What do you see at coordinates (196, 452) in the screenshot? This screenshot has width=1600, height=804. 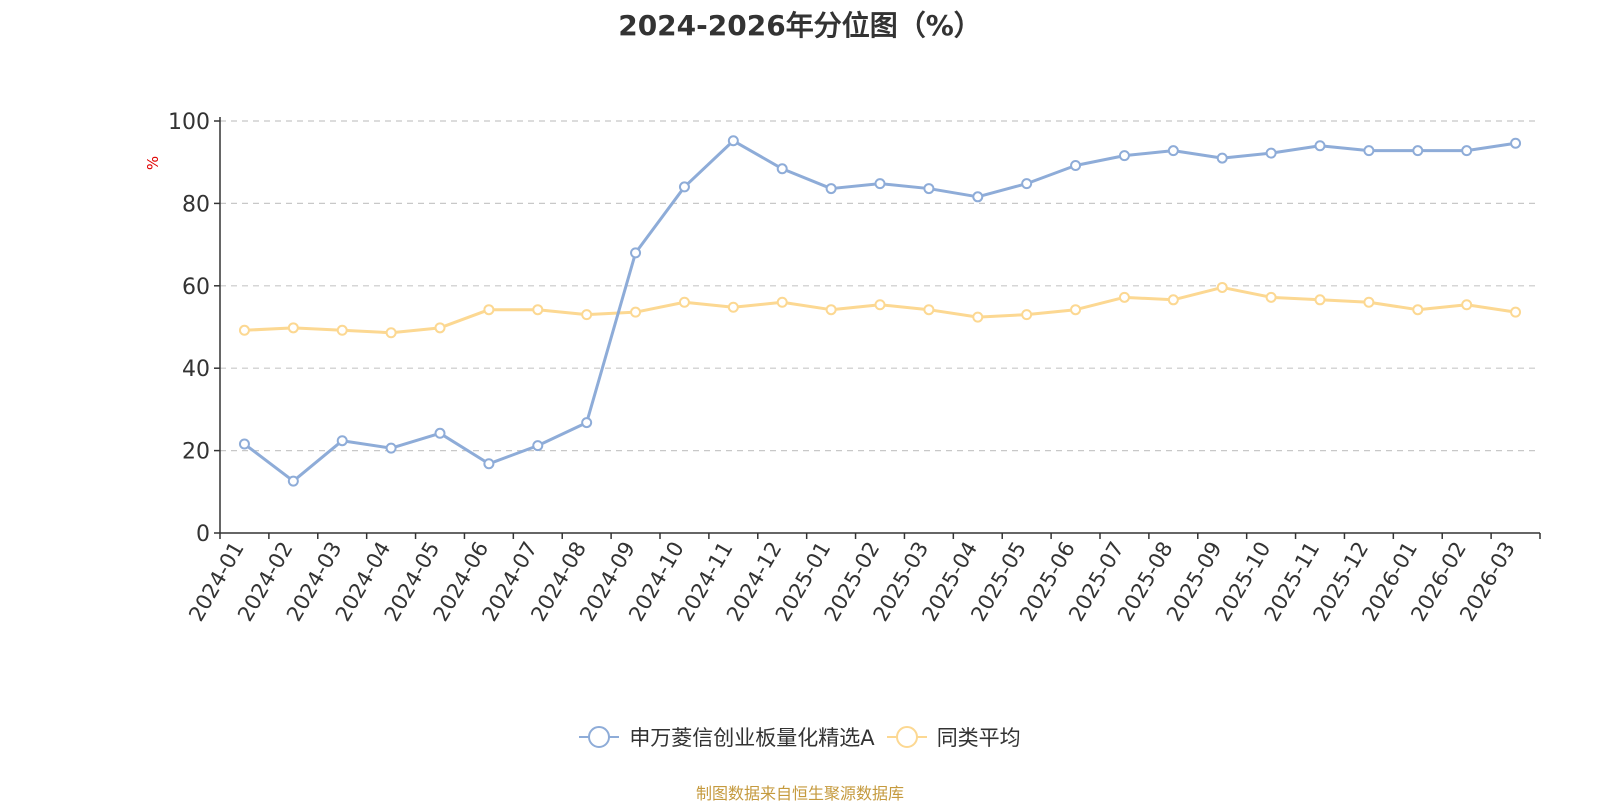 I see `y-tick-label: 20` at bounding box center [196, 452].